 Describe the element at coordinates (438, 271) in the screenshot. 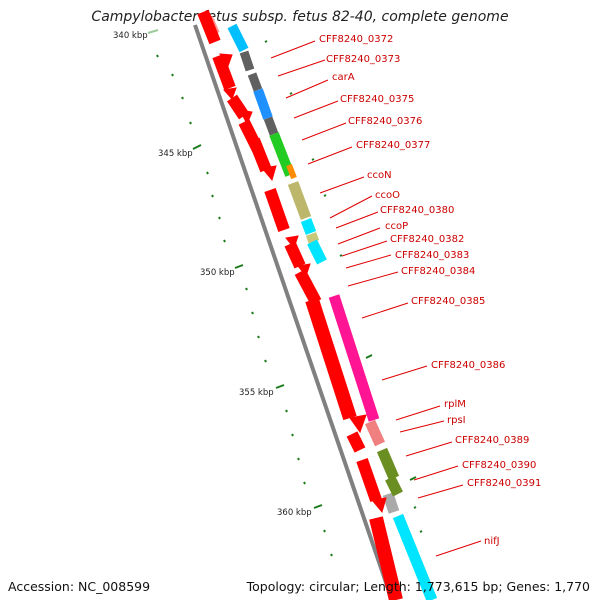

I see `gene-label: CFF8240_0384` at that location.